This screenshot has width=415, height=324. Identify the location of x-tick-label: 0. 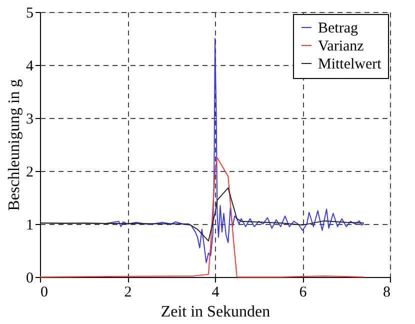
(44, 292).